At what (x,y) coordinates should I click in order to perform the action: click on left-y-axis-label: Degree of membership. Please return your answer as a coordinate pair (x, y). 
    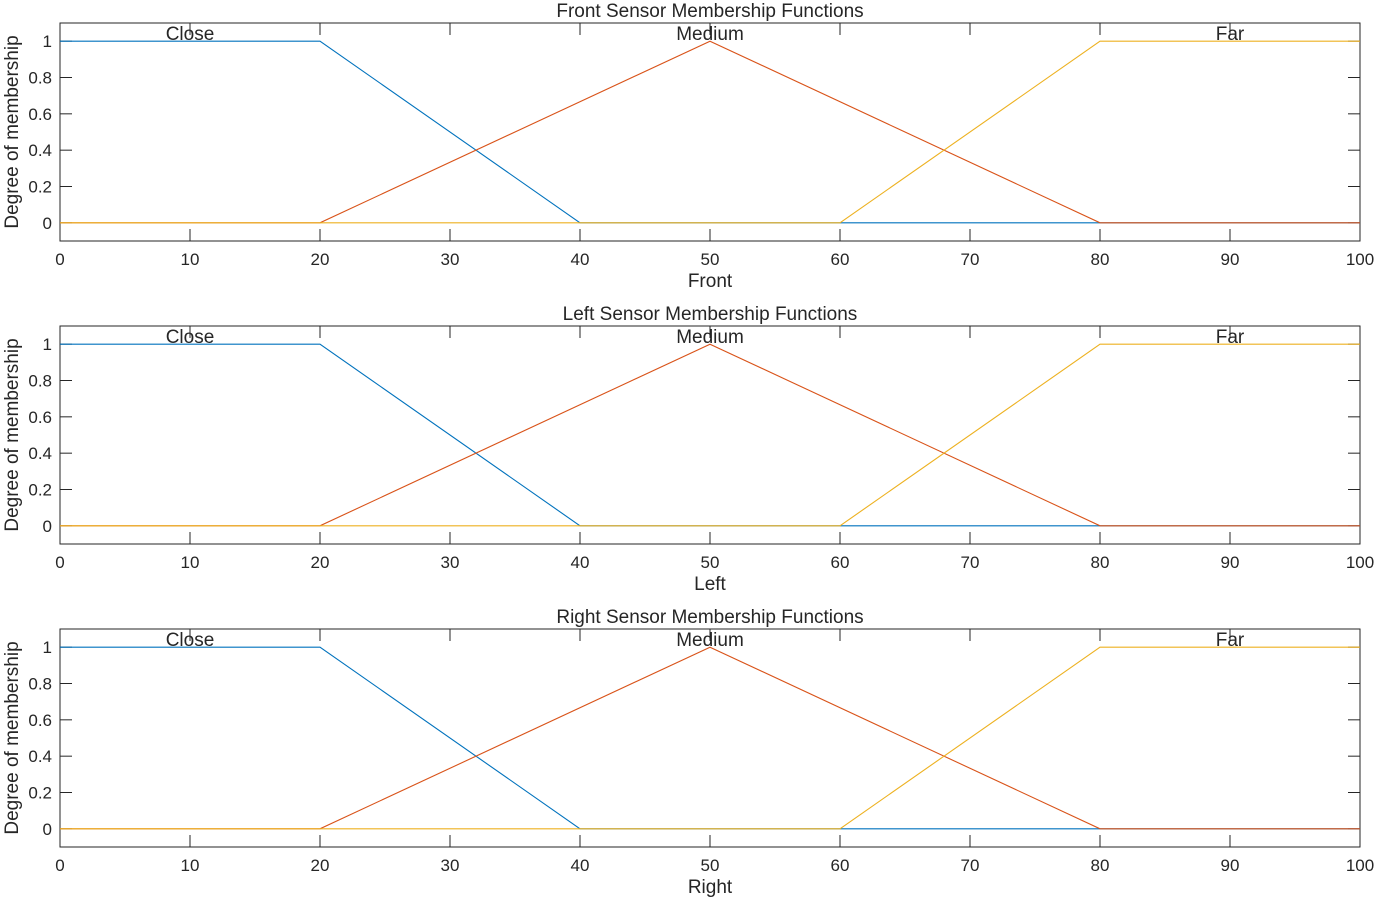
    Looking at the image, I should click on (12, 434).